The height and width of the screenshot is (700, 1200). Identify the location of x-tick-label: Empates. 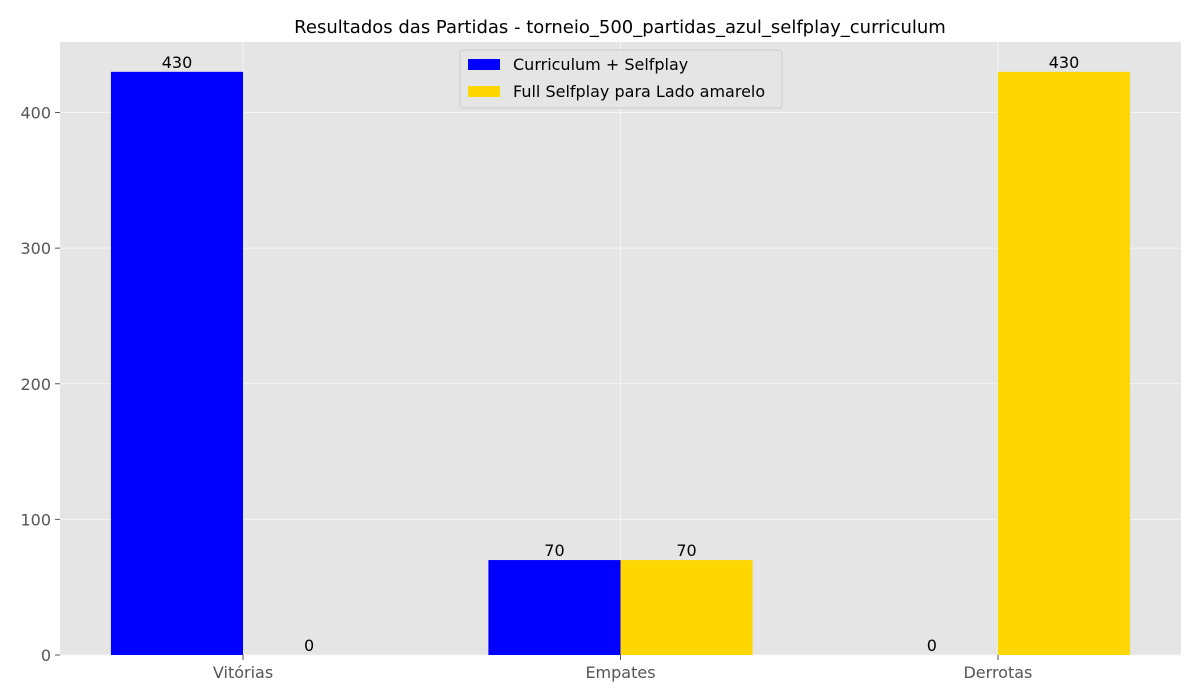
(620, 672).